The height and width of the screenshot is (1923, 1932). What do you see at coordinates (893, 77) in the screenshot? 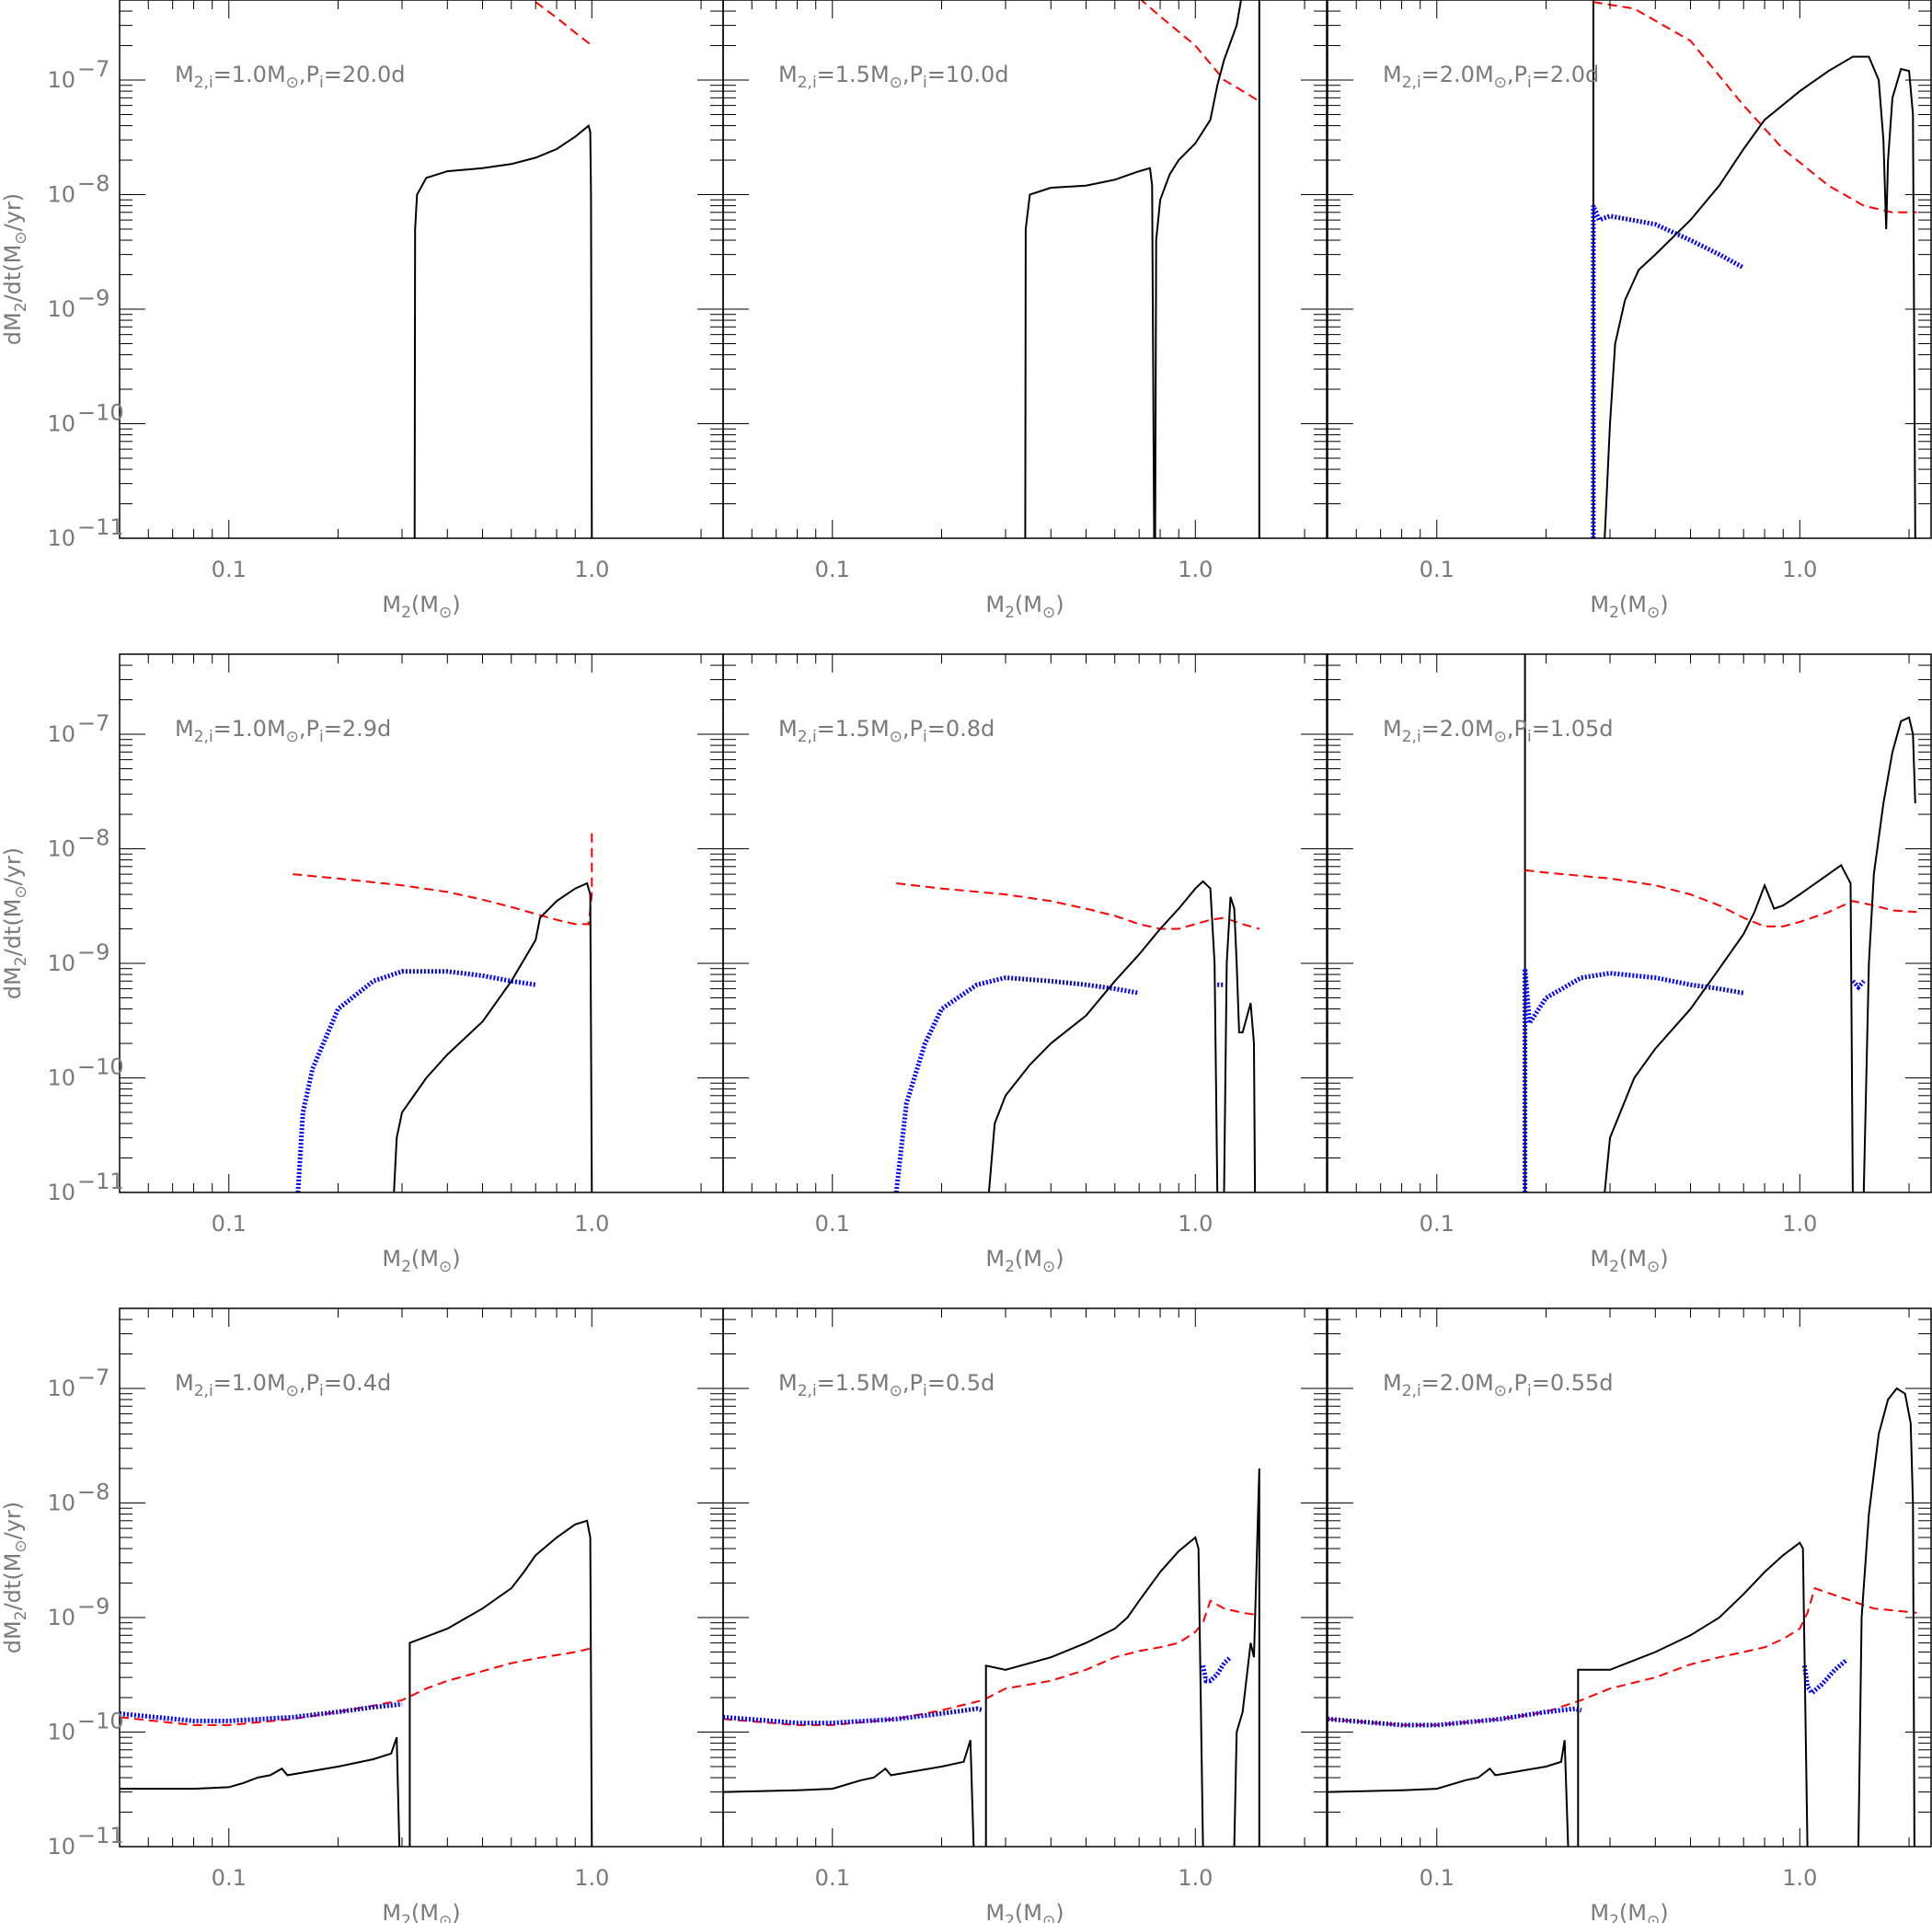
I see `panel-annotation: M2,i=1.5M⊙,Pi=10.0d` at bounding box center [893, 77].